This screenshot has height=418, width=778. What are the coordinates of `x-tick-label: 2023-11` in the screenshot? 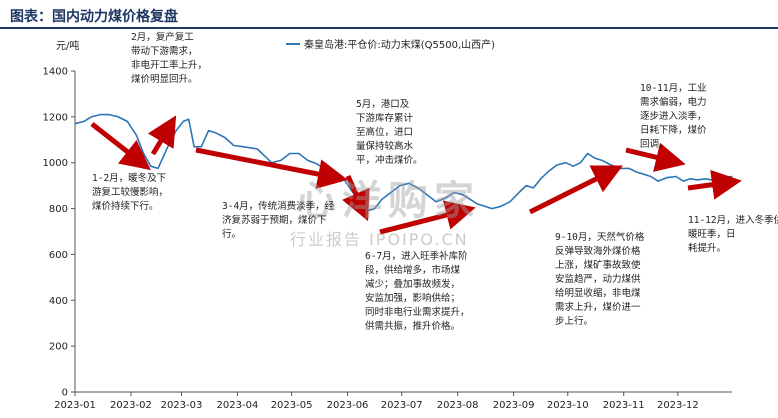 It's located at (624, 405).